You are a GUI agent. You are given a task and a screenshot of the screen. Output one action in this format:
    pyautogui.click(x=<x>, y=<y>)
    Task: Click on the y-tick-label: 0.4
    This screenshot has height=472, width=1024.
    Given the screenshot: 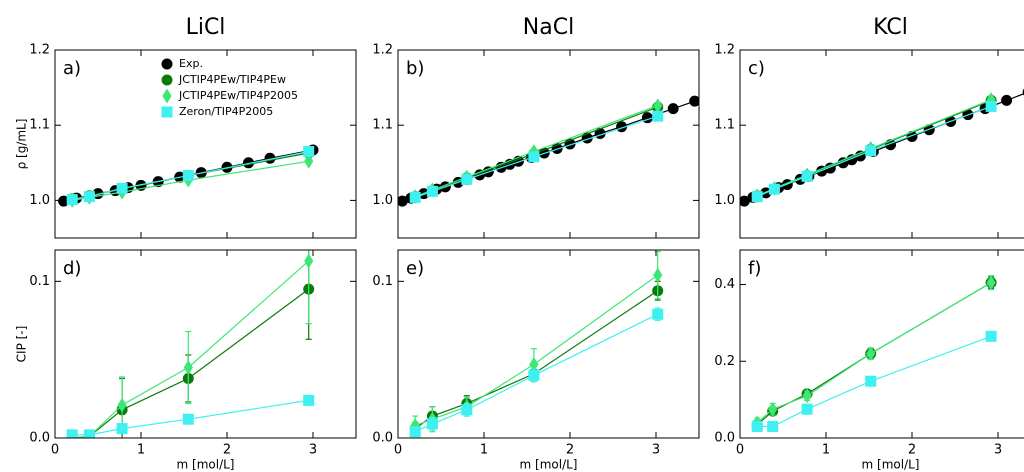 What is the action you would take?
    pyautogui.click(x=724, y=284)
    